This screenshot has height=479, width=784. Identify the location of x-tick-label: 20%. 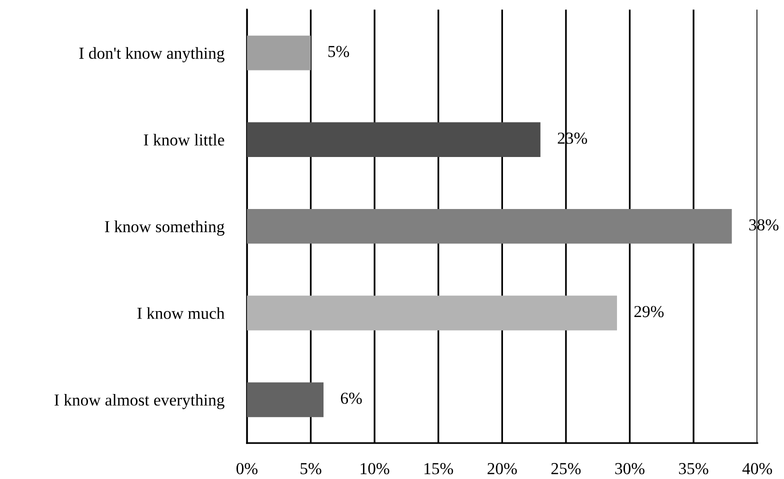
(502, 468).